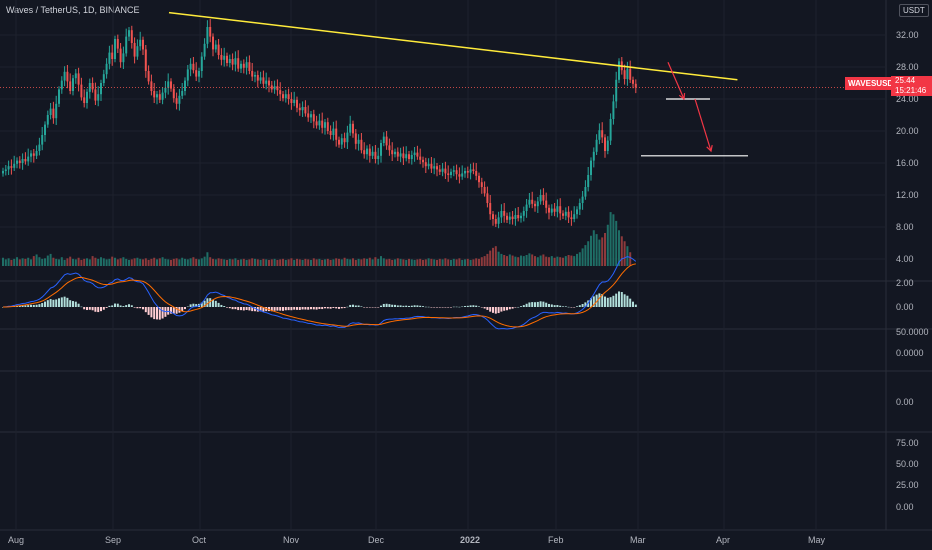  What do you see at coordinates (907, 195) in the screenshot?
I see `price-tick-label: 12.00` at bounding box center [907, 195].